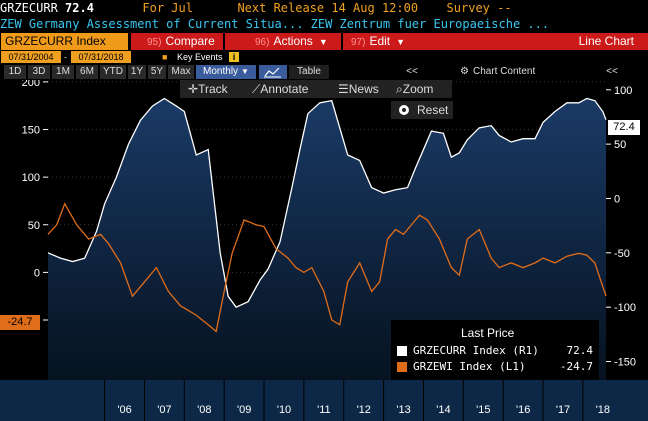 The image size is (648, 421). Describe the element at coordinates (623, 91) in the screenshot. I see `right-tick-label: 100` at that location.